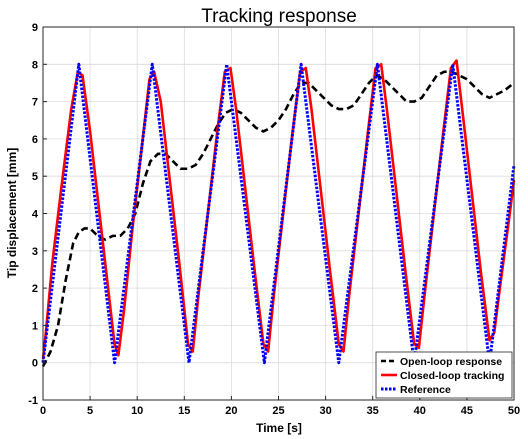 This screenshot has width=528, height=439. What do you see at coordinates (35, 28) in the screenshot?
I see `y-tick-label: 9` at bounding box center [35, 28].